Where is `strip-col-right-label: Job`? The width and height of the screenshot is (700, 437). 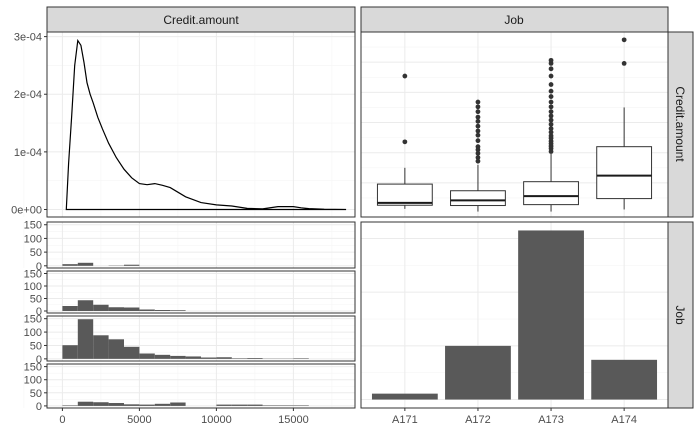 strip-col-right-label: Job is located at coordinates (514, 20).